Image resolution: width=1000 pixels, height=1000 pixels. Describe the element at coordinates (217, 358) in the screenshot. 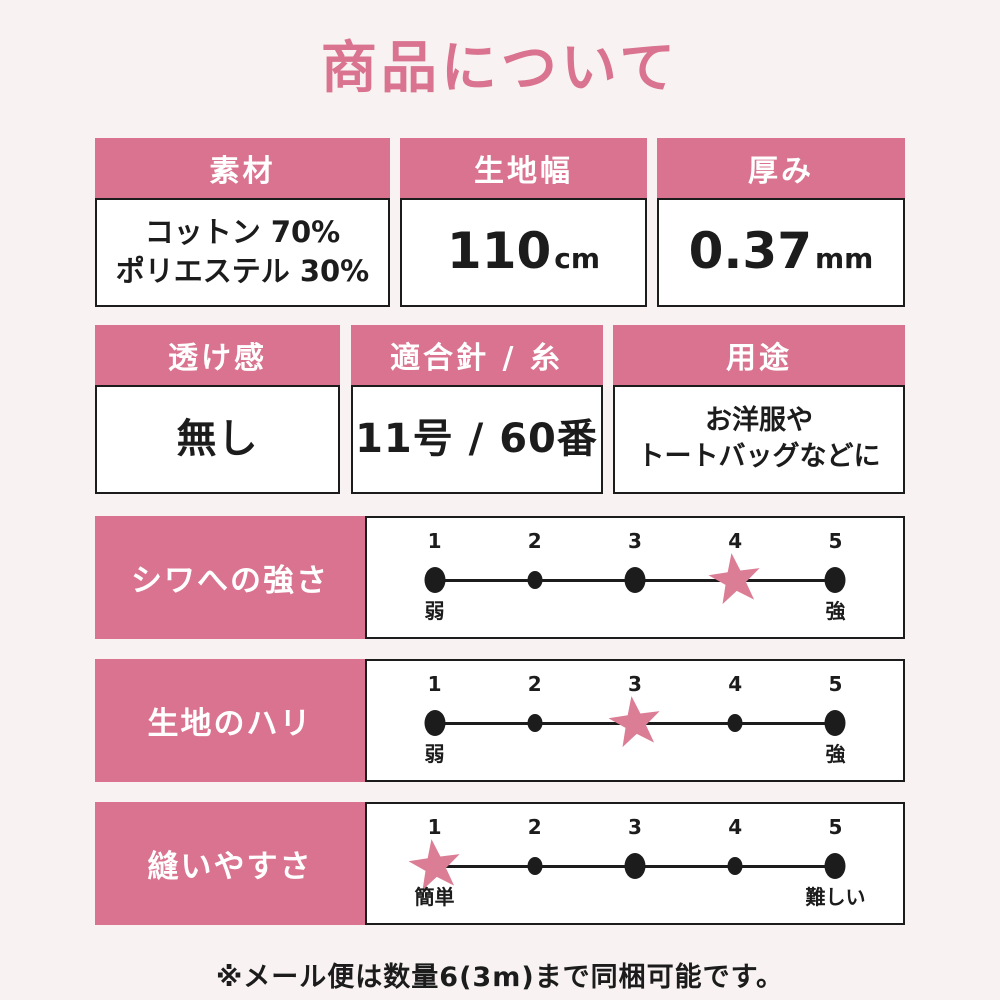

I see `spec-card-sheerness-label: 透け感` at that location.